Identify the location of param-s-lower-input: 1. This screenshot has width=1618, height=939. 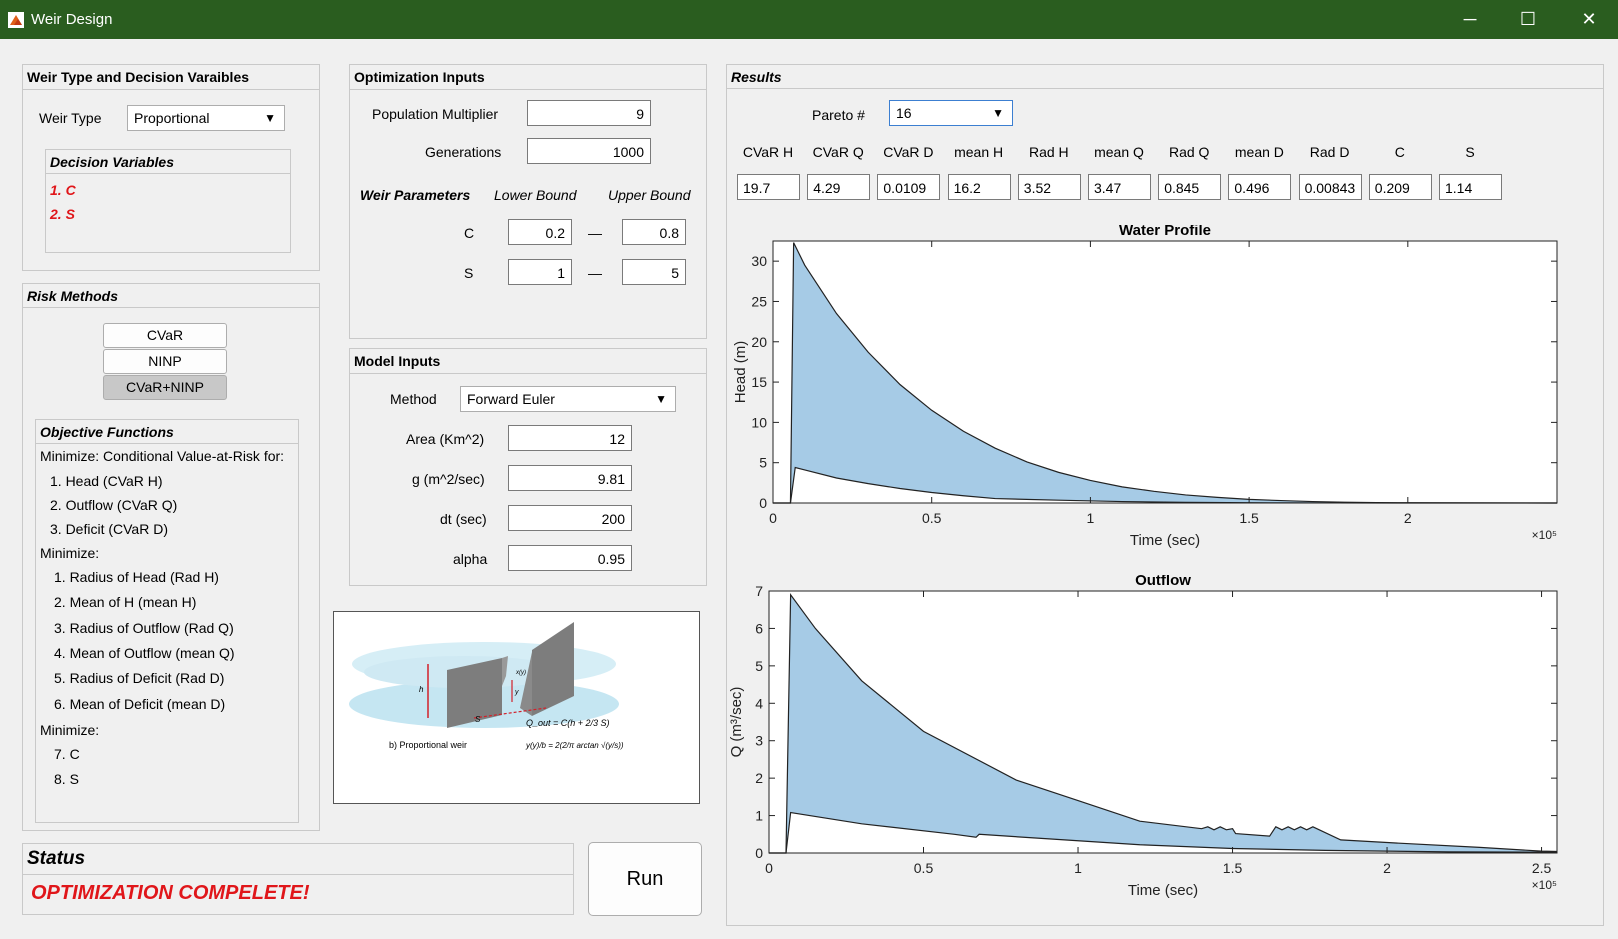
(540, 272).